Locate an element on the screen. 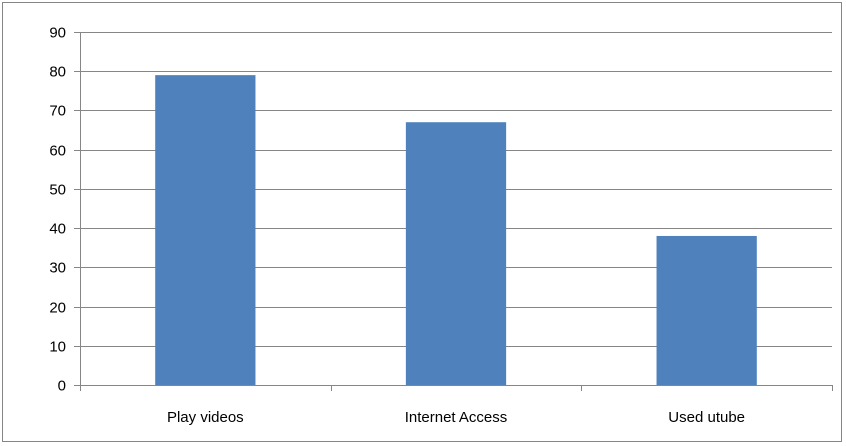  y-tick-label: 60 is located at coordinates (57, 151).